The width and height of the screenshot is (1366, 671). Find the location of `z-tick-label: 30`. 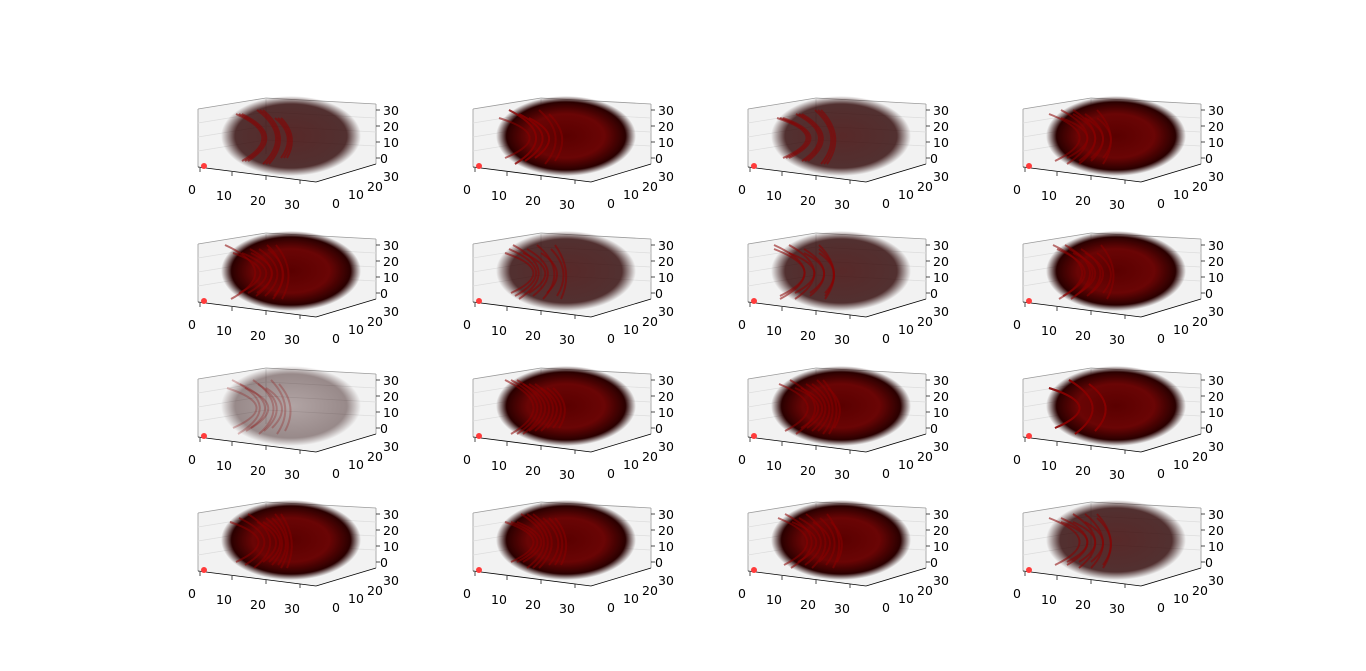

z-tick-label: 30 is located at coordinates (1216, 514).